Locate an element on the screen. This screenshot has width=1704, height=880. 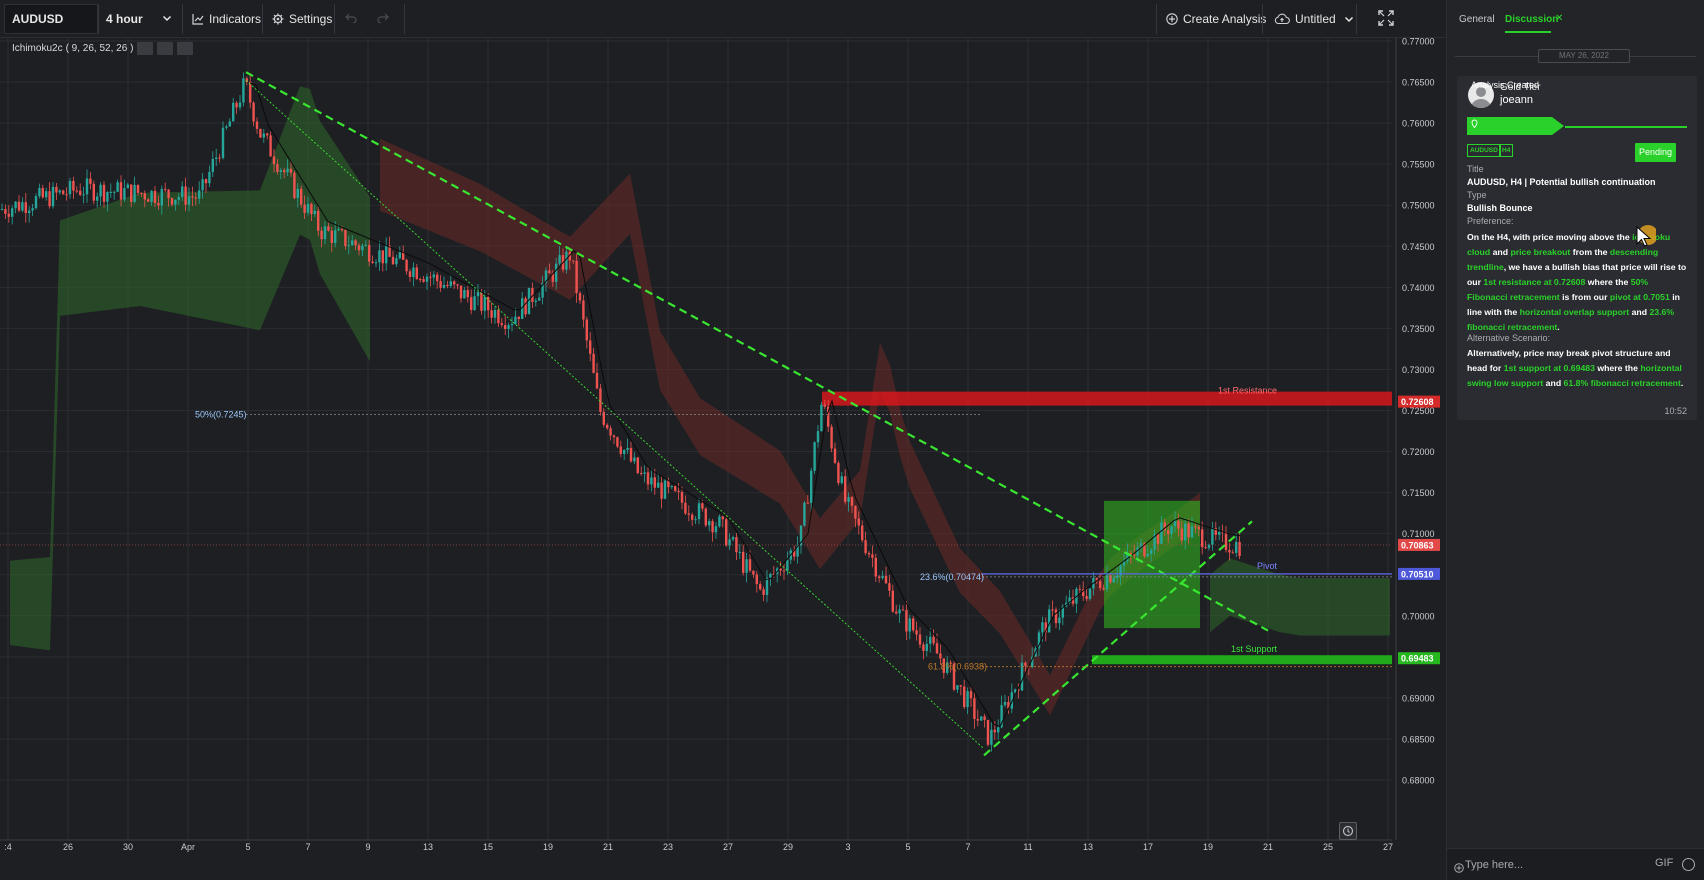
alert-icon is located at coordinates (1348, 831).